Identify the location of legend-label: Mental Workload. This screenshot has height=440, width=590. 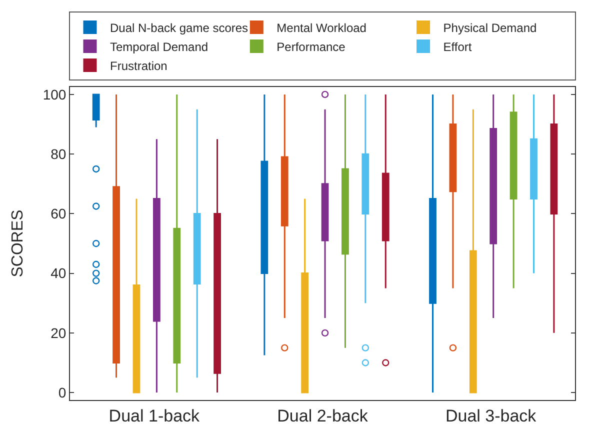
(321, 27).